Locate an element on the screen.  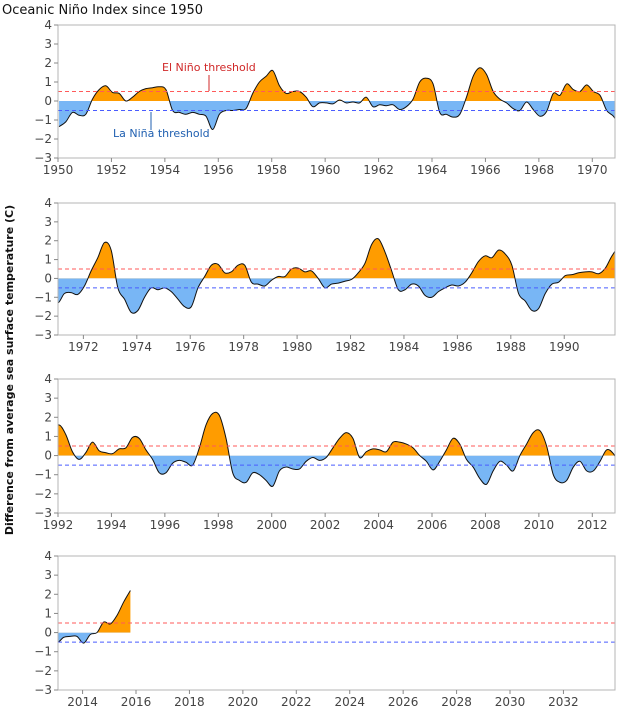
x-tick-label: 2014 is located at coordinates (82, 702).